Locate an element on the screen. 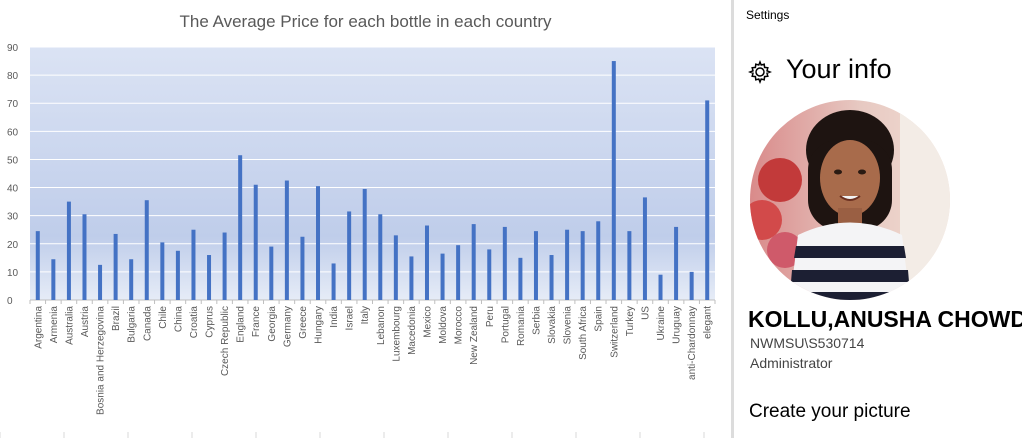 The image size is (1022, 438). x-tick-label: Uruguay is located at coordinates (677, 325).